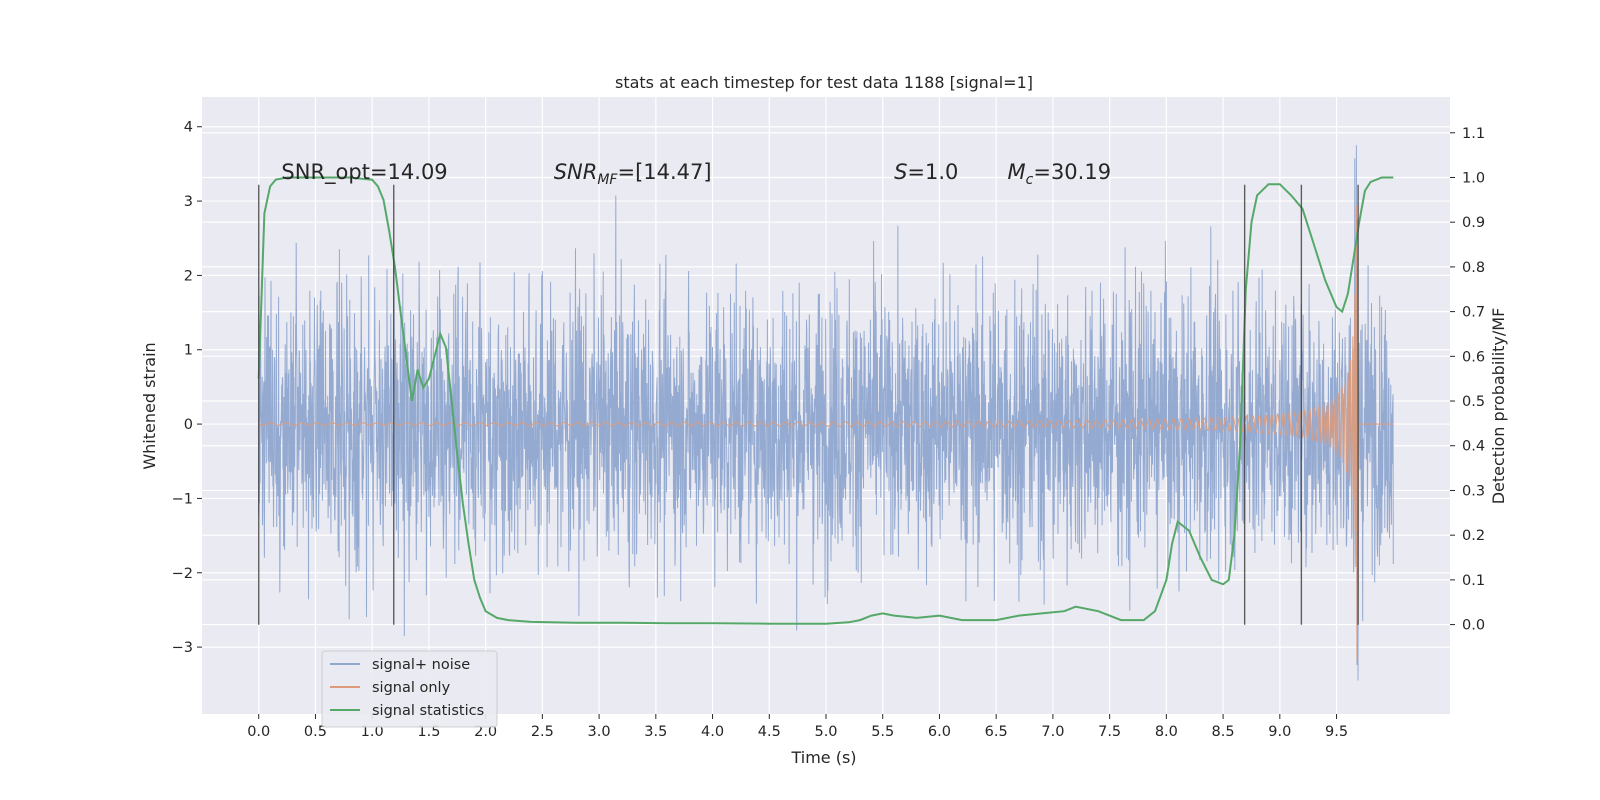 This screenshot has height=800, width=1600. Describe the element at coordinates (1279, 732) in the screenshot. I see `x-tick-label-18: 9.0` at that location.